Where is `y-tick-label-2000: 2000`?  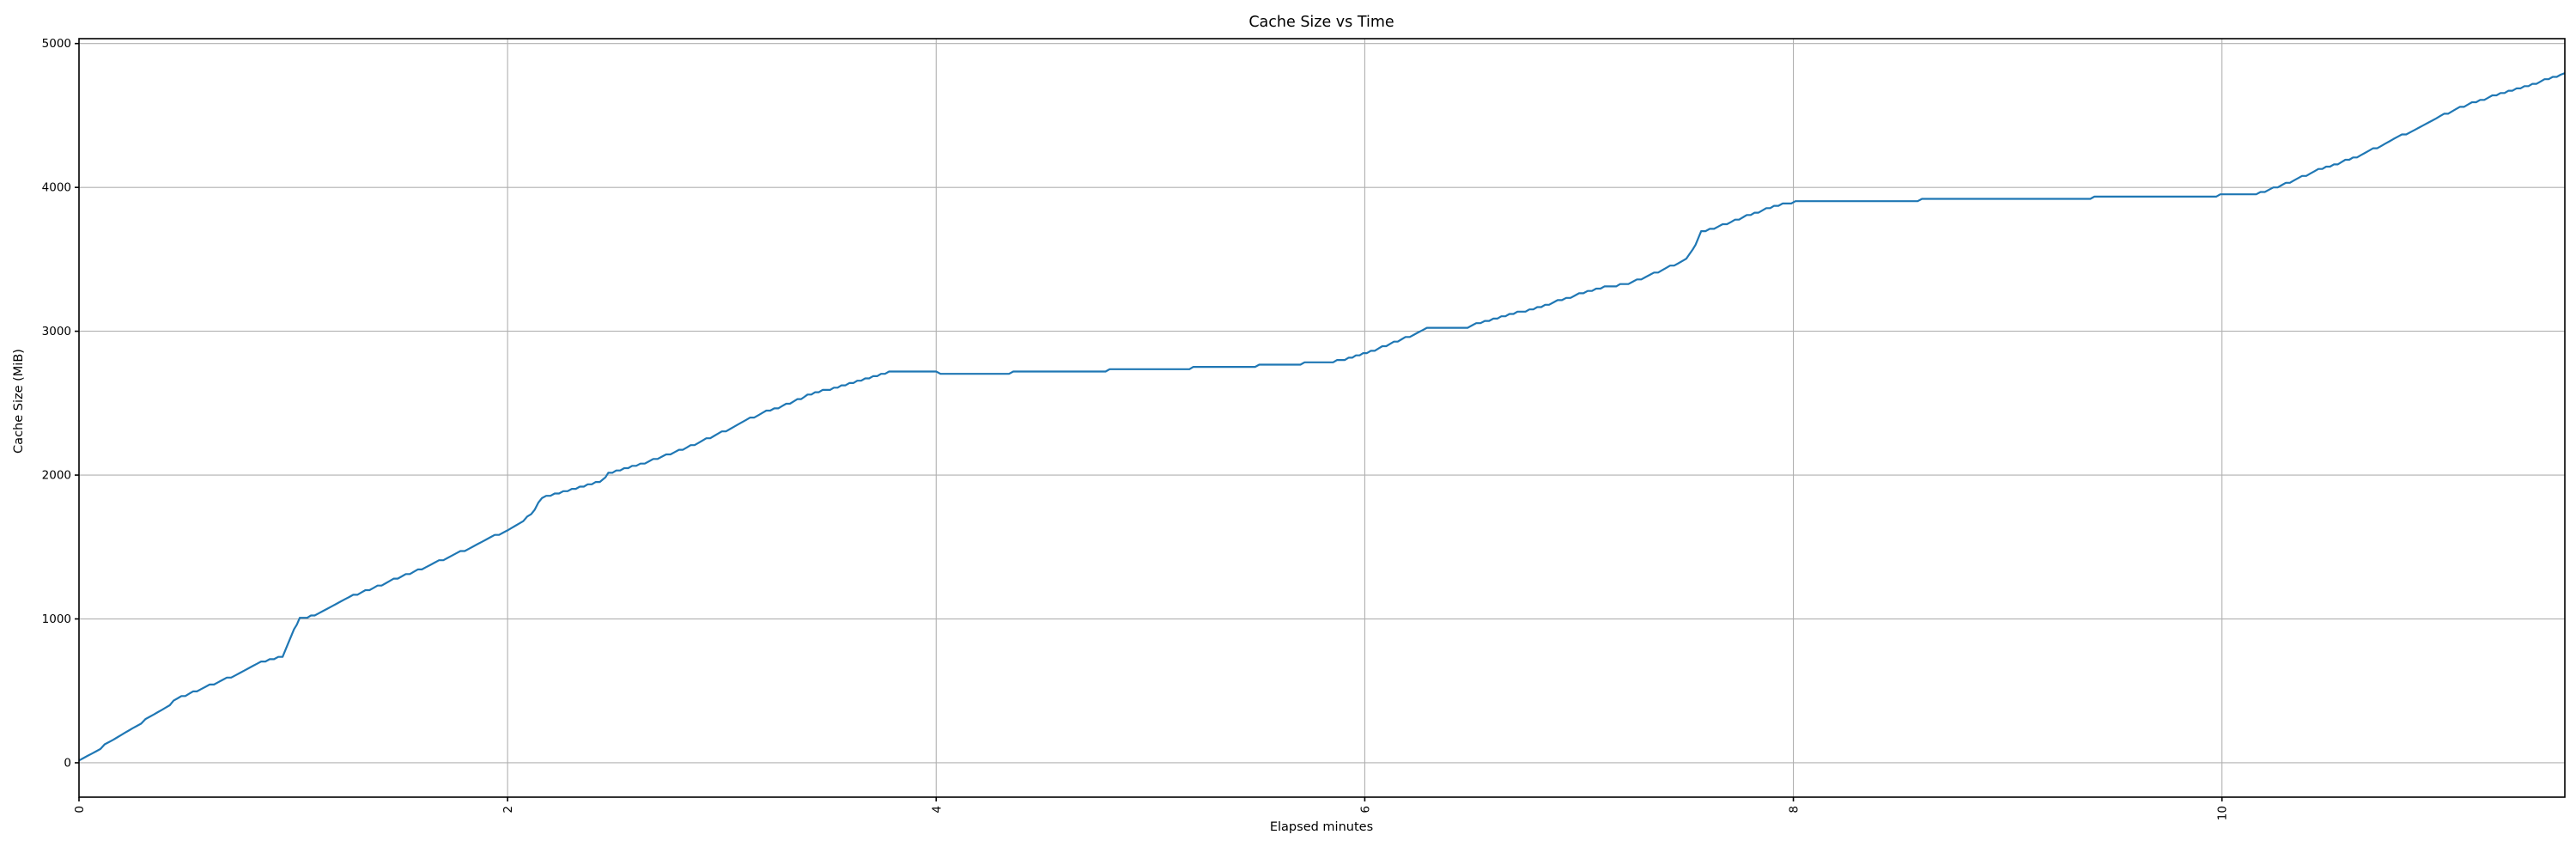 y-tick-label-2000: 2000 is located at coordinates (56, 476).